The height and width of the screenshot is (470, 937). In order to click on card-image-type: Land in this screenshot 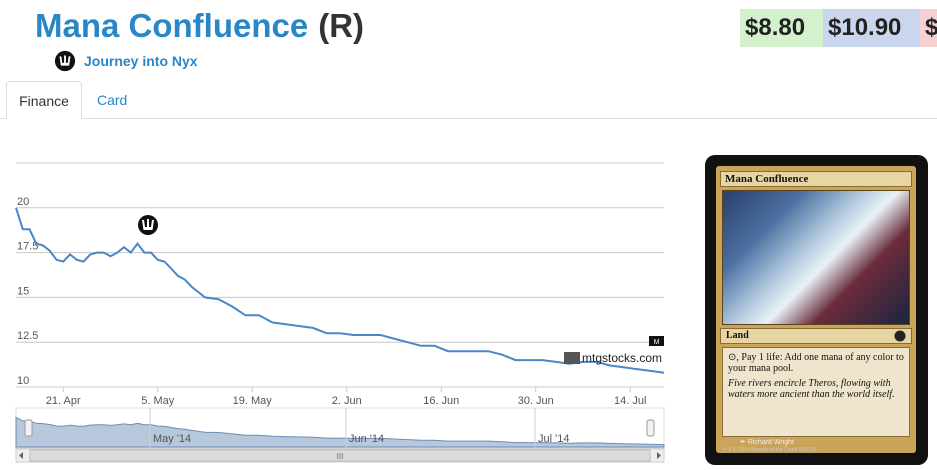, I will do `click(816, 336)`.